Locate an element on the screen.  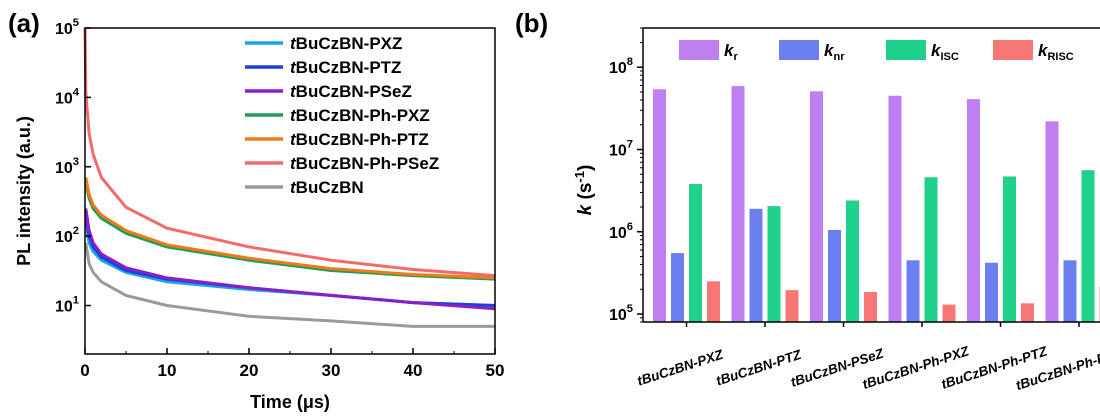
legend-label: tBuCzBN-PSeZ is located at coordinates (351, 91).